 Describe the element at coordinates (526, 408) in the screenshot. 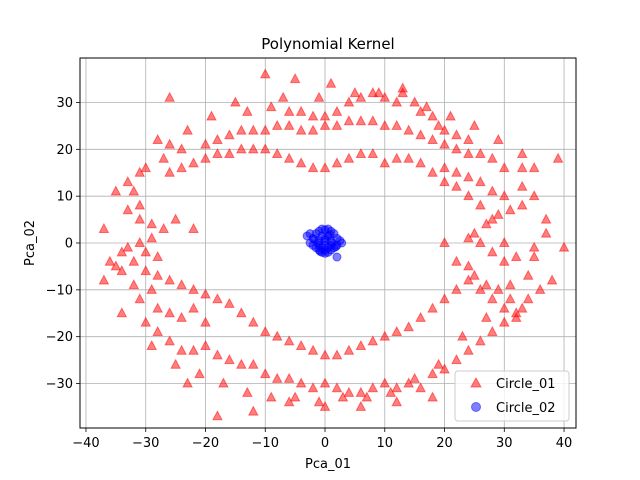

I see `legend-label-circle-02: Circle_02` at that location.